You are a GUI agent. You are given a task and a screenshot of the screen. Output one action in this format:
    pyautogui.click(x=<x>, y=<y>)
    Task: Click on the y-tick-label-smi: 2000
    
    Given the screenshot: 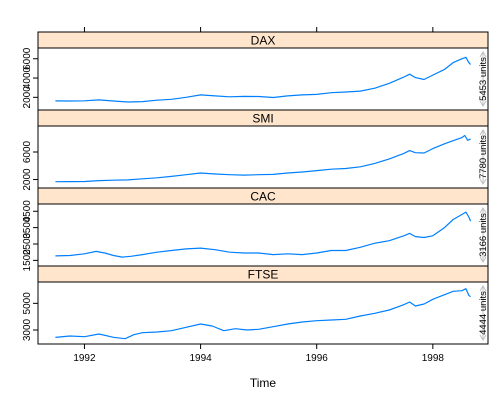 What is the action you would take?
    pyautogui.click(x=27, y=179)
    